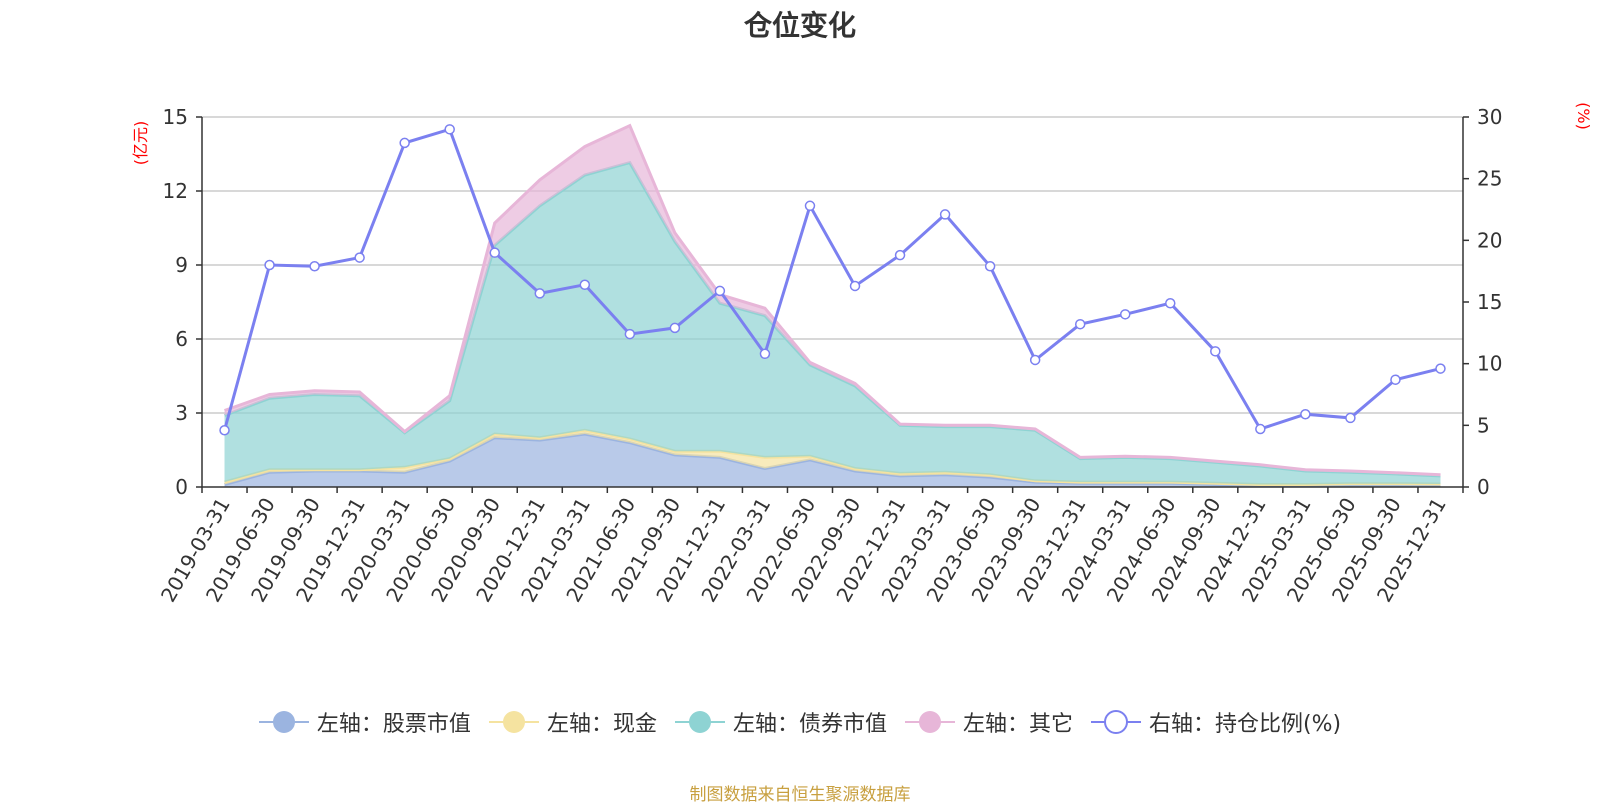 The width and height of the screenshot is (1600, 805). What do you see at coordinates (1483, 487) in the screenshot?
I see `right-tick-label: 0` at bounding box center [1483, 487].